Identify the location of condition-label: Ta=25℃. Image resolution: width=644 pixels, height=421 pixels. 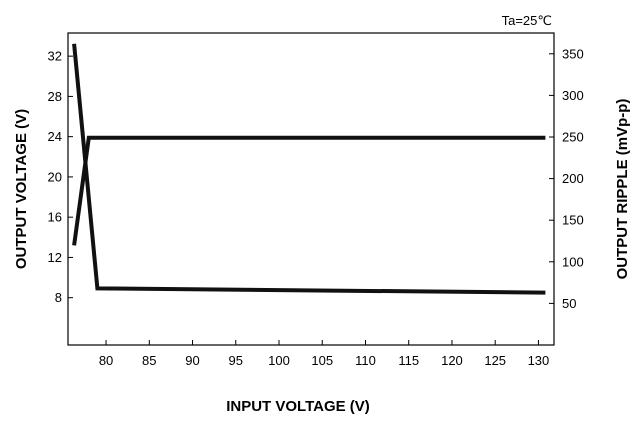
(527, 20).